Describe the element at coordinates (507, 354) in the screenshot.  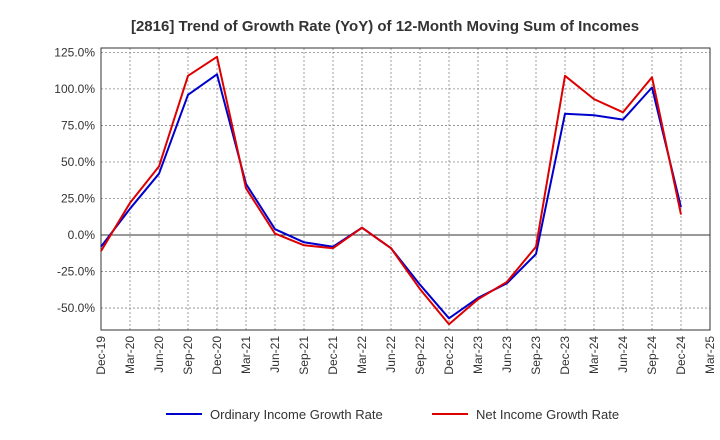
I see `x-tick-label: Jun-23` at that location.